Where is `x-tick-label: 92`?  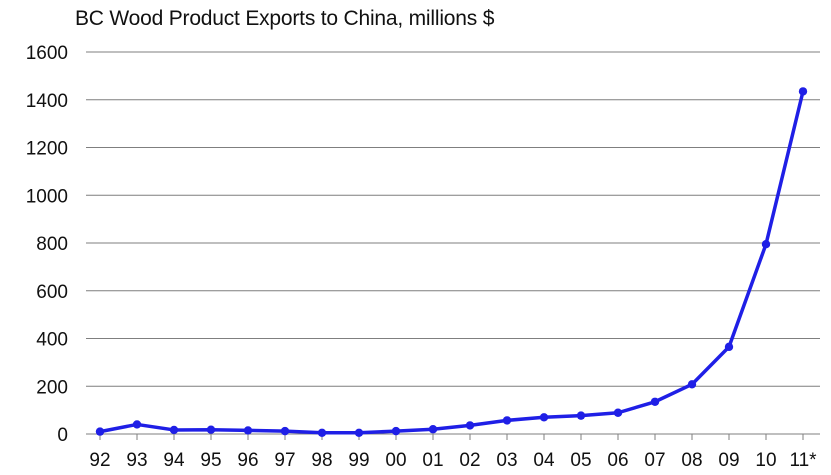 x-tick-label: 92 is located at coordinates (99, 460).